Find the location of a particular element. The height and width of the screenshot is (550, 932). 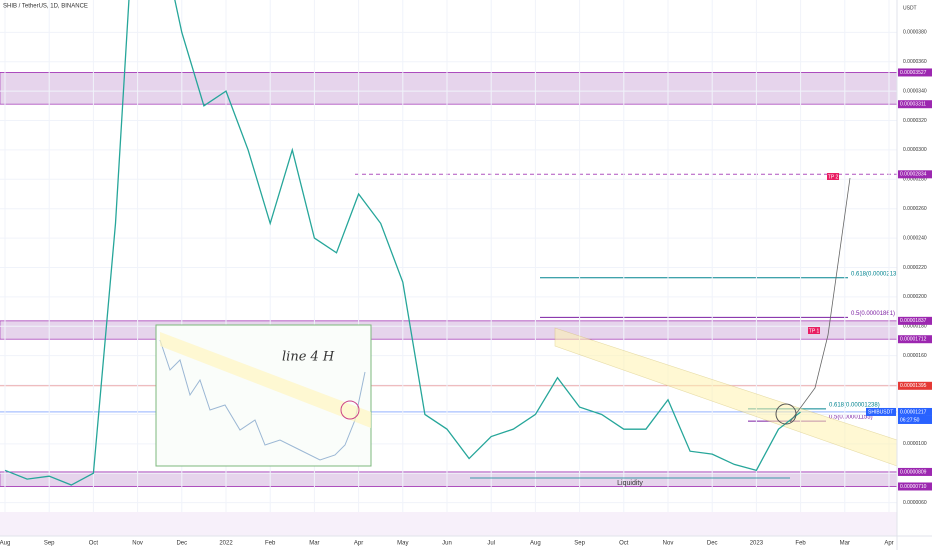

price-tag-label: 0.00001837 is located at coordinates (913, 321).